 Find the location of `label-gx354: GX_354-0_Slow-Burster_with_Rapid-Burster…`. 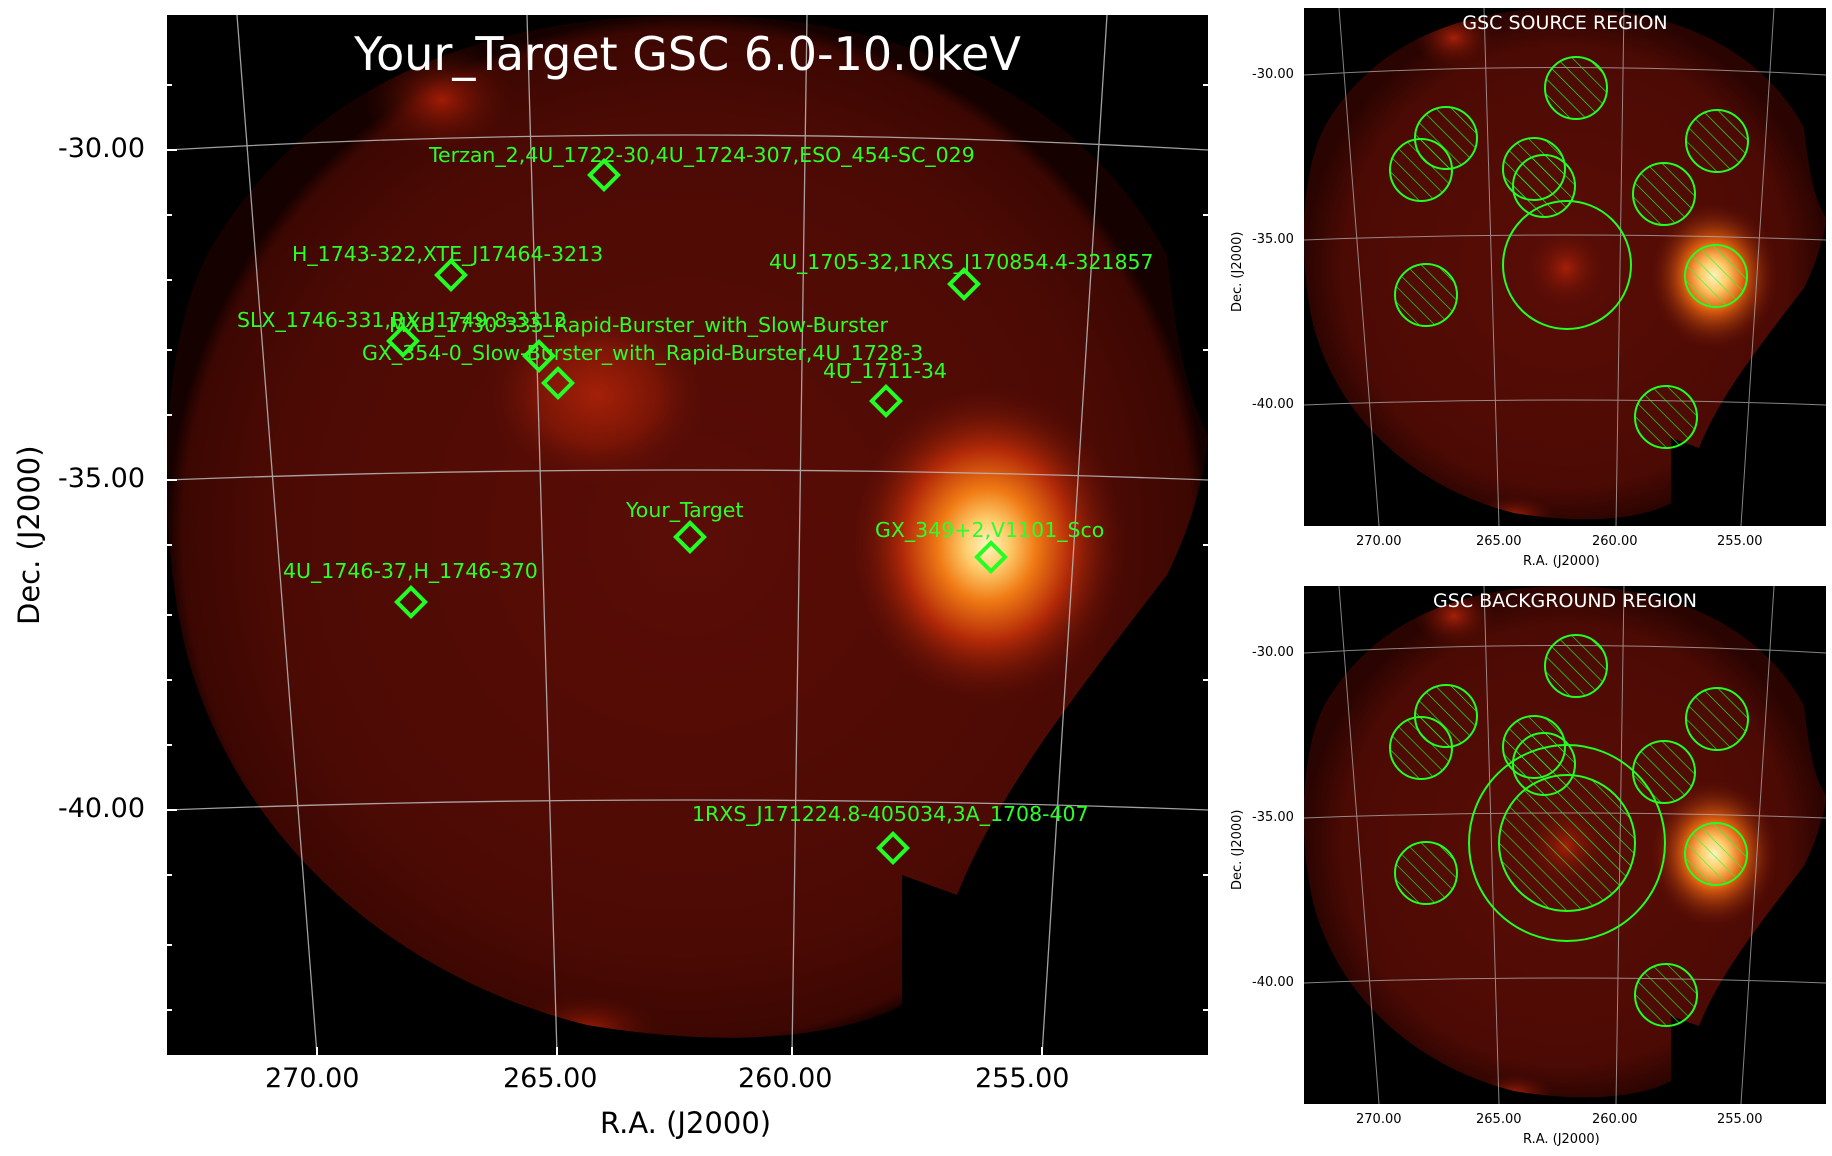

label-gx354: GX_354-0_Slow-Burster_with_Rapid-Burster… is located at coordinates (643, 353).